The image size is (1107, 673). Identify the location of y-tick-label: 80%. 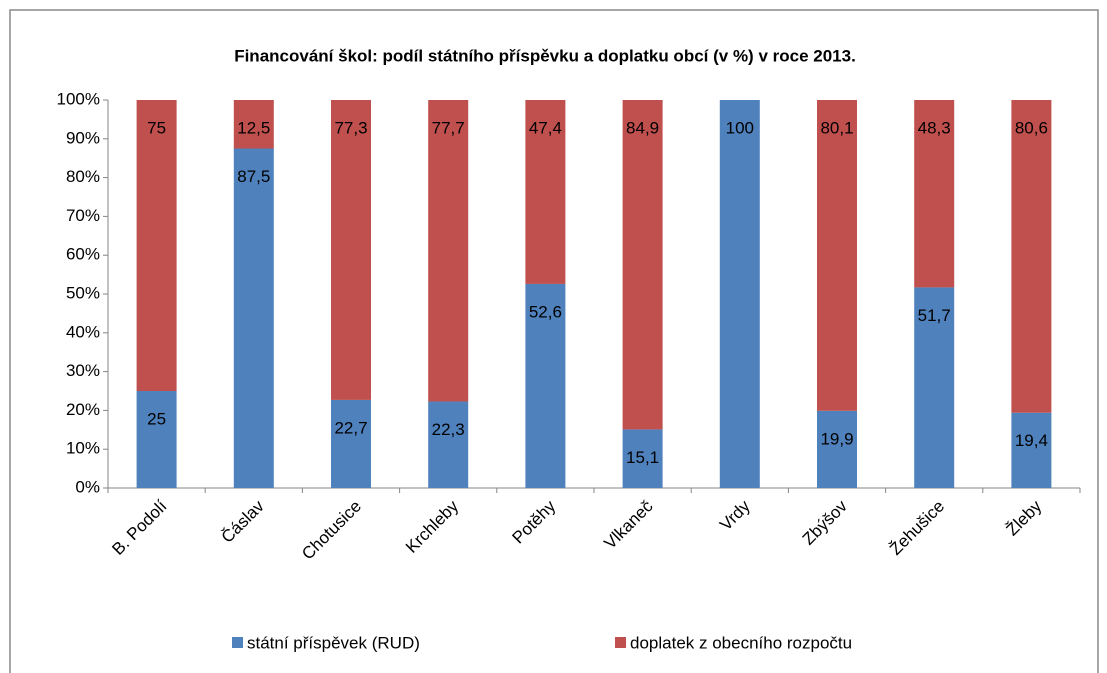
(83, 176).